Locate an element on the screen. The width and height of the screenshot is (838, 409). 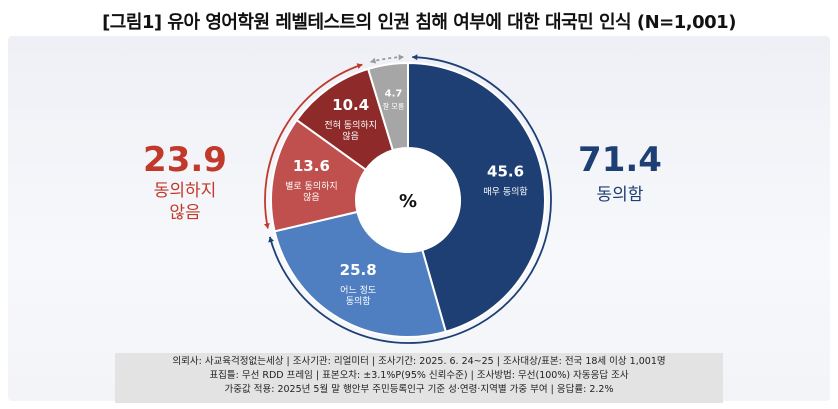
center-unit-label: % is located at coordinates (408, 201).